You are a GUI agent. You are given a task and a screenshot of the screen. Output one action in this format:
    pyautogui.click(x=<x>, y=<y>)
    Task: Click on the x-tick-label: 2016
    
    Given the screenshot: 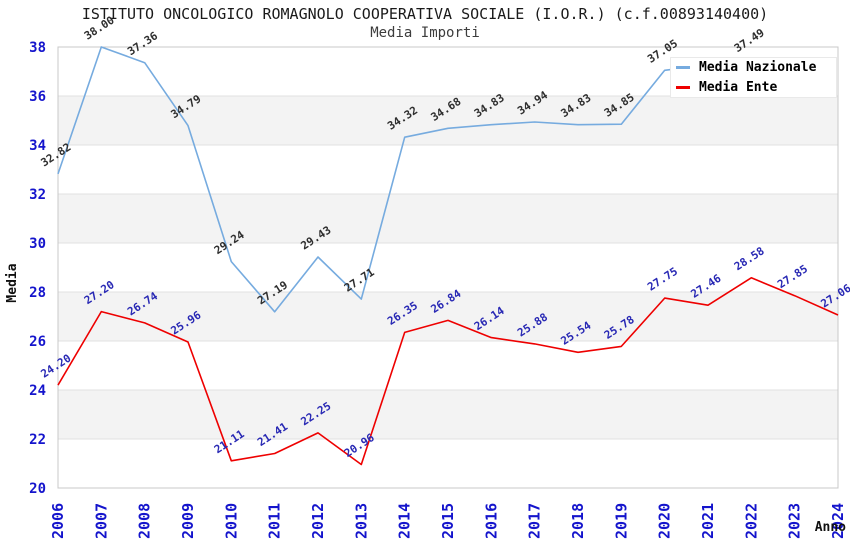 What is the action you would take?
    pyautogui.click(x=491, y=521)
    